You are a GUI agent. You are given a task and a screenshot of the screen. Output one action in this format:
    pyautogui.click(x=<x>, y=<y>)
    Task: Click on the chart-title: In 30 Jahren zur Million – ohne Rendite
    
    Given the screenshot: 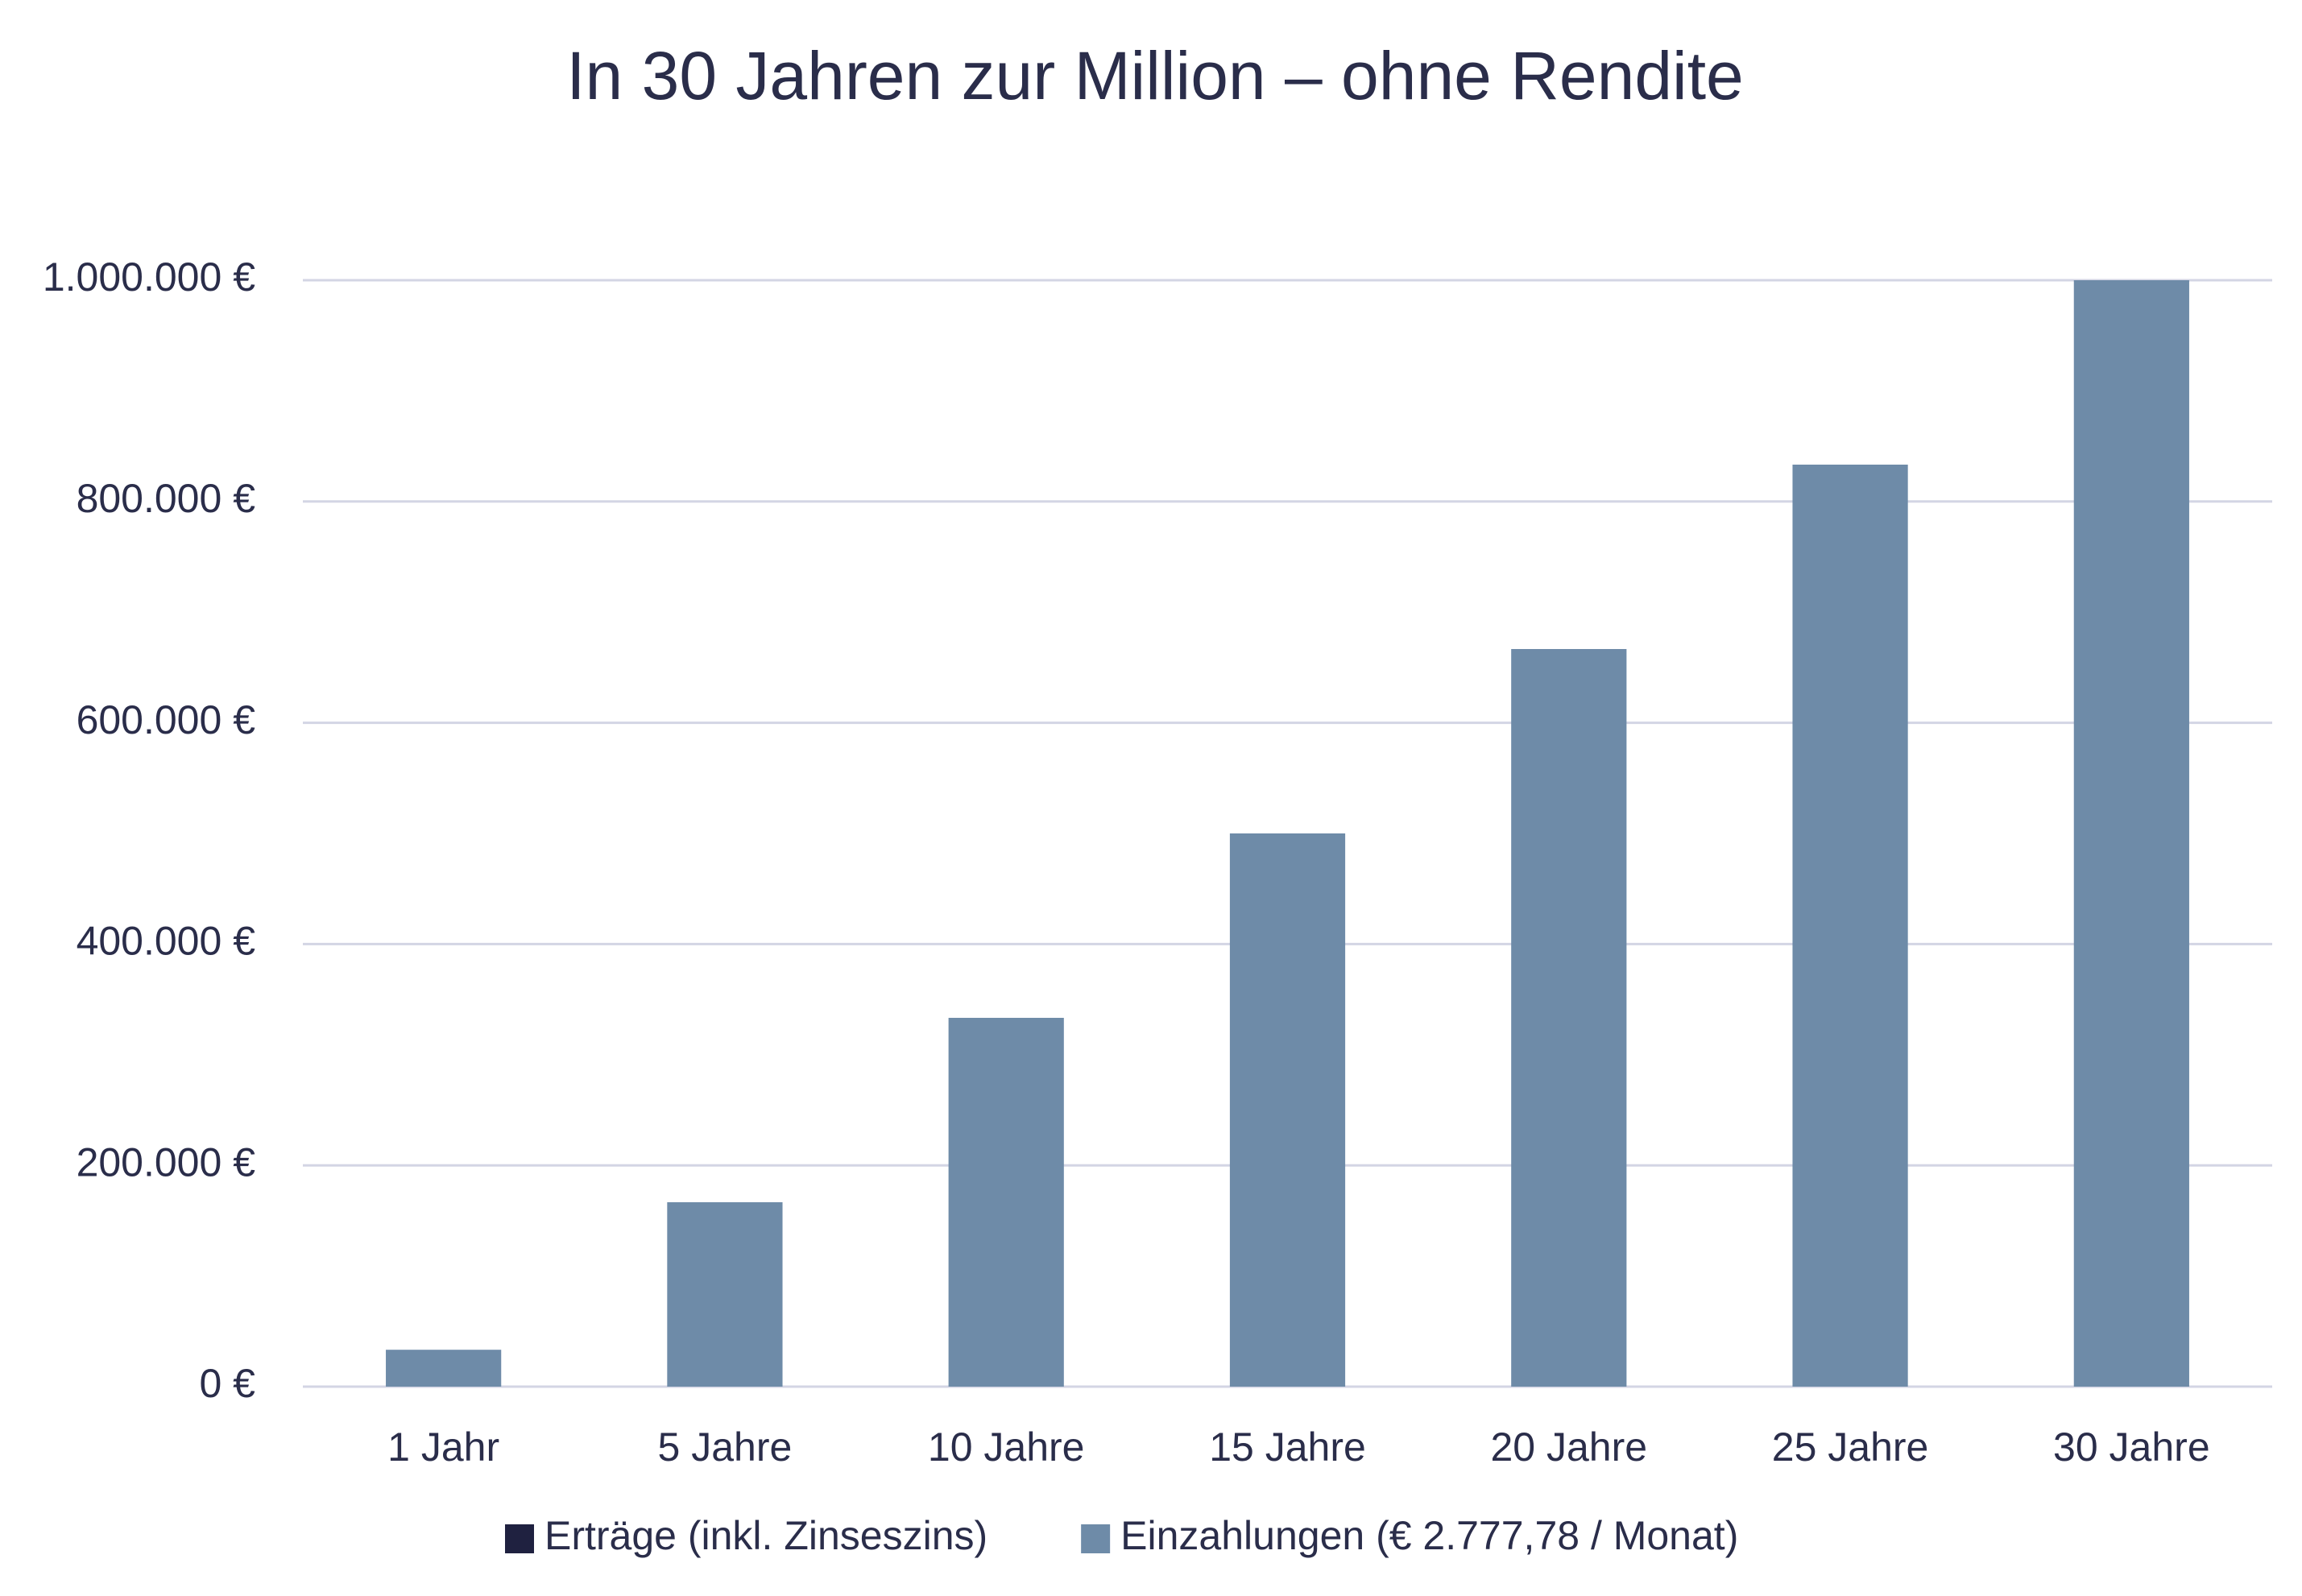 What is the action you would take?
    pyautogui.click(x=1155, y=76)
    